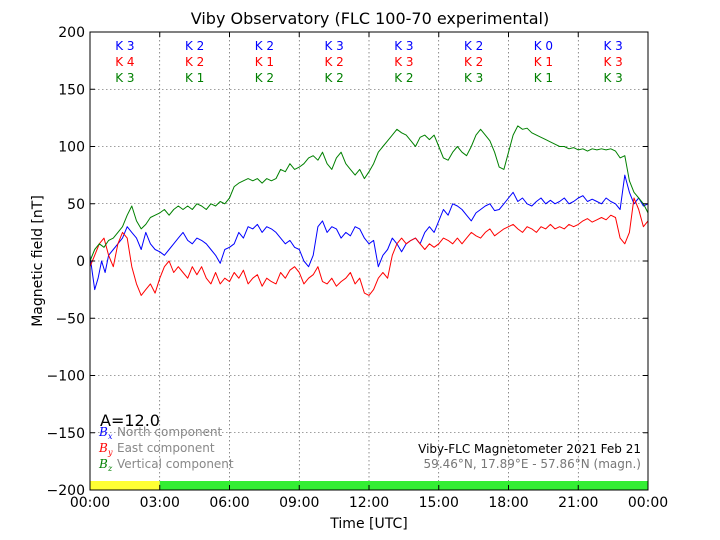  I want to click on x-tick-label-5: 15:00, so click(439, 503).